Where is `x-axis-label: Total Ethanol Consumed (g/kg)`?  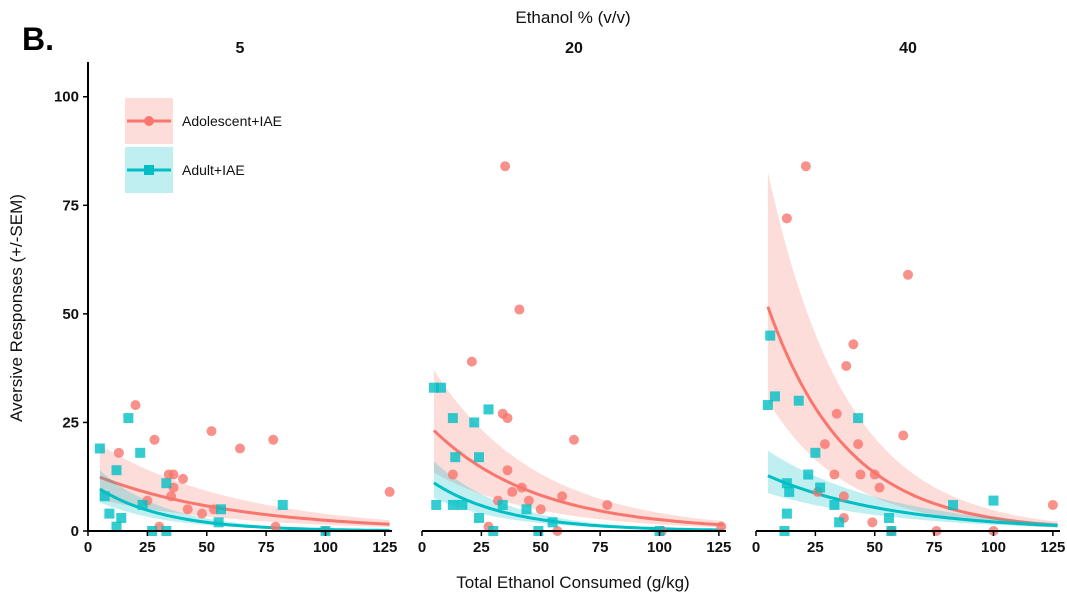
x-axis-label: Total Ethanol Consumed (g/kg) is located at coordinates (572, 582).